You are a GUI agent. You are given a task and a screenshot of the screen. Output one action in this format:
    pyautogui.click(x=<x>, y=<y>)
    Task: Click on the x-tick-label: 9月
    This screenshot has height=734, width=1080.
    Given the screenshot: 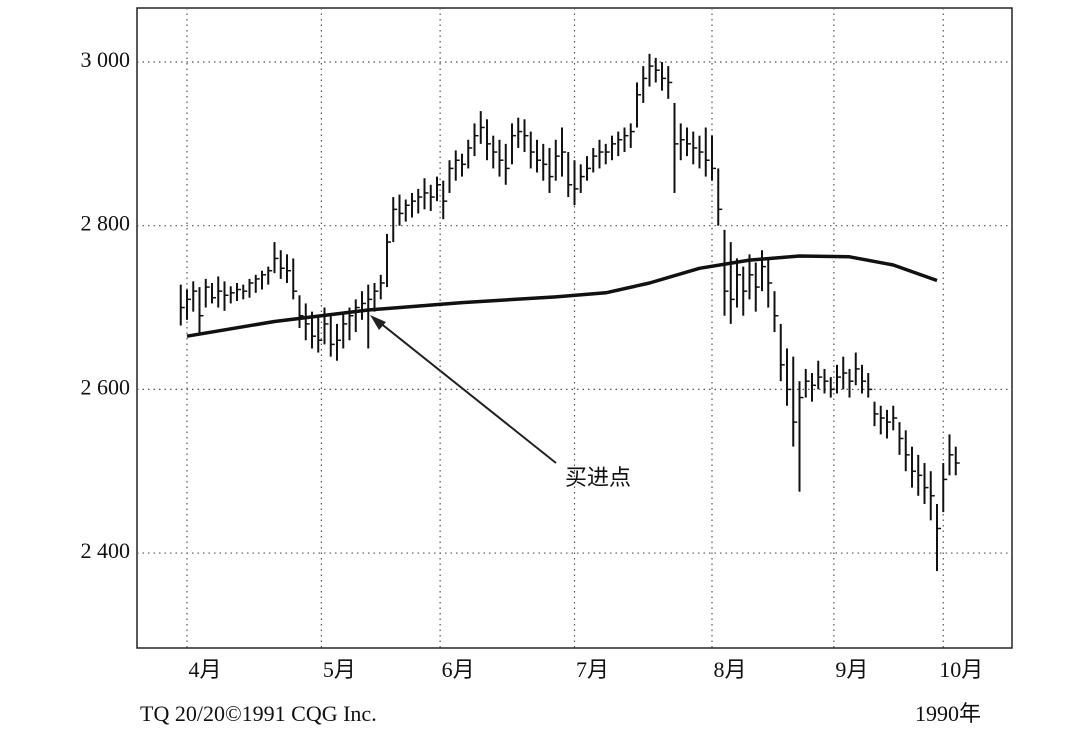 What is the action you would take?
    pyautogui.click(x=851, y=669)
    